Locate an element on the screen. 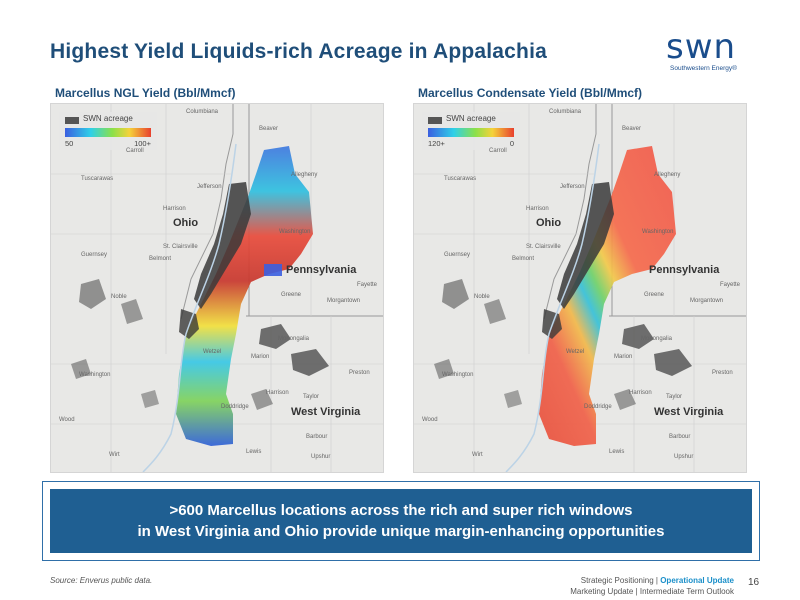  ngl-color-scale is located at coordinates (108, 132).